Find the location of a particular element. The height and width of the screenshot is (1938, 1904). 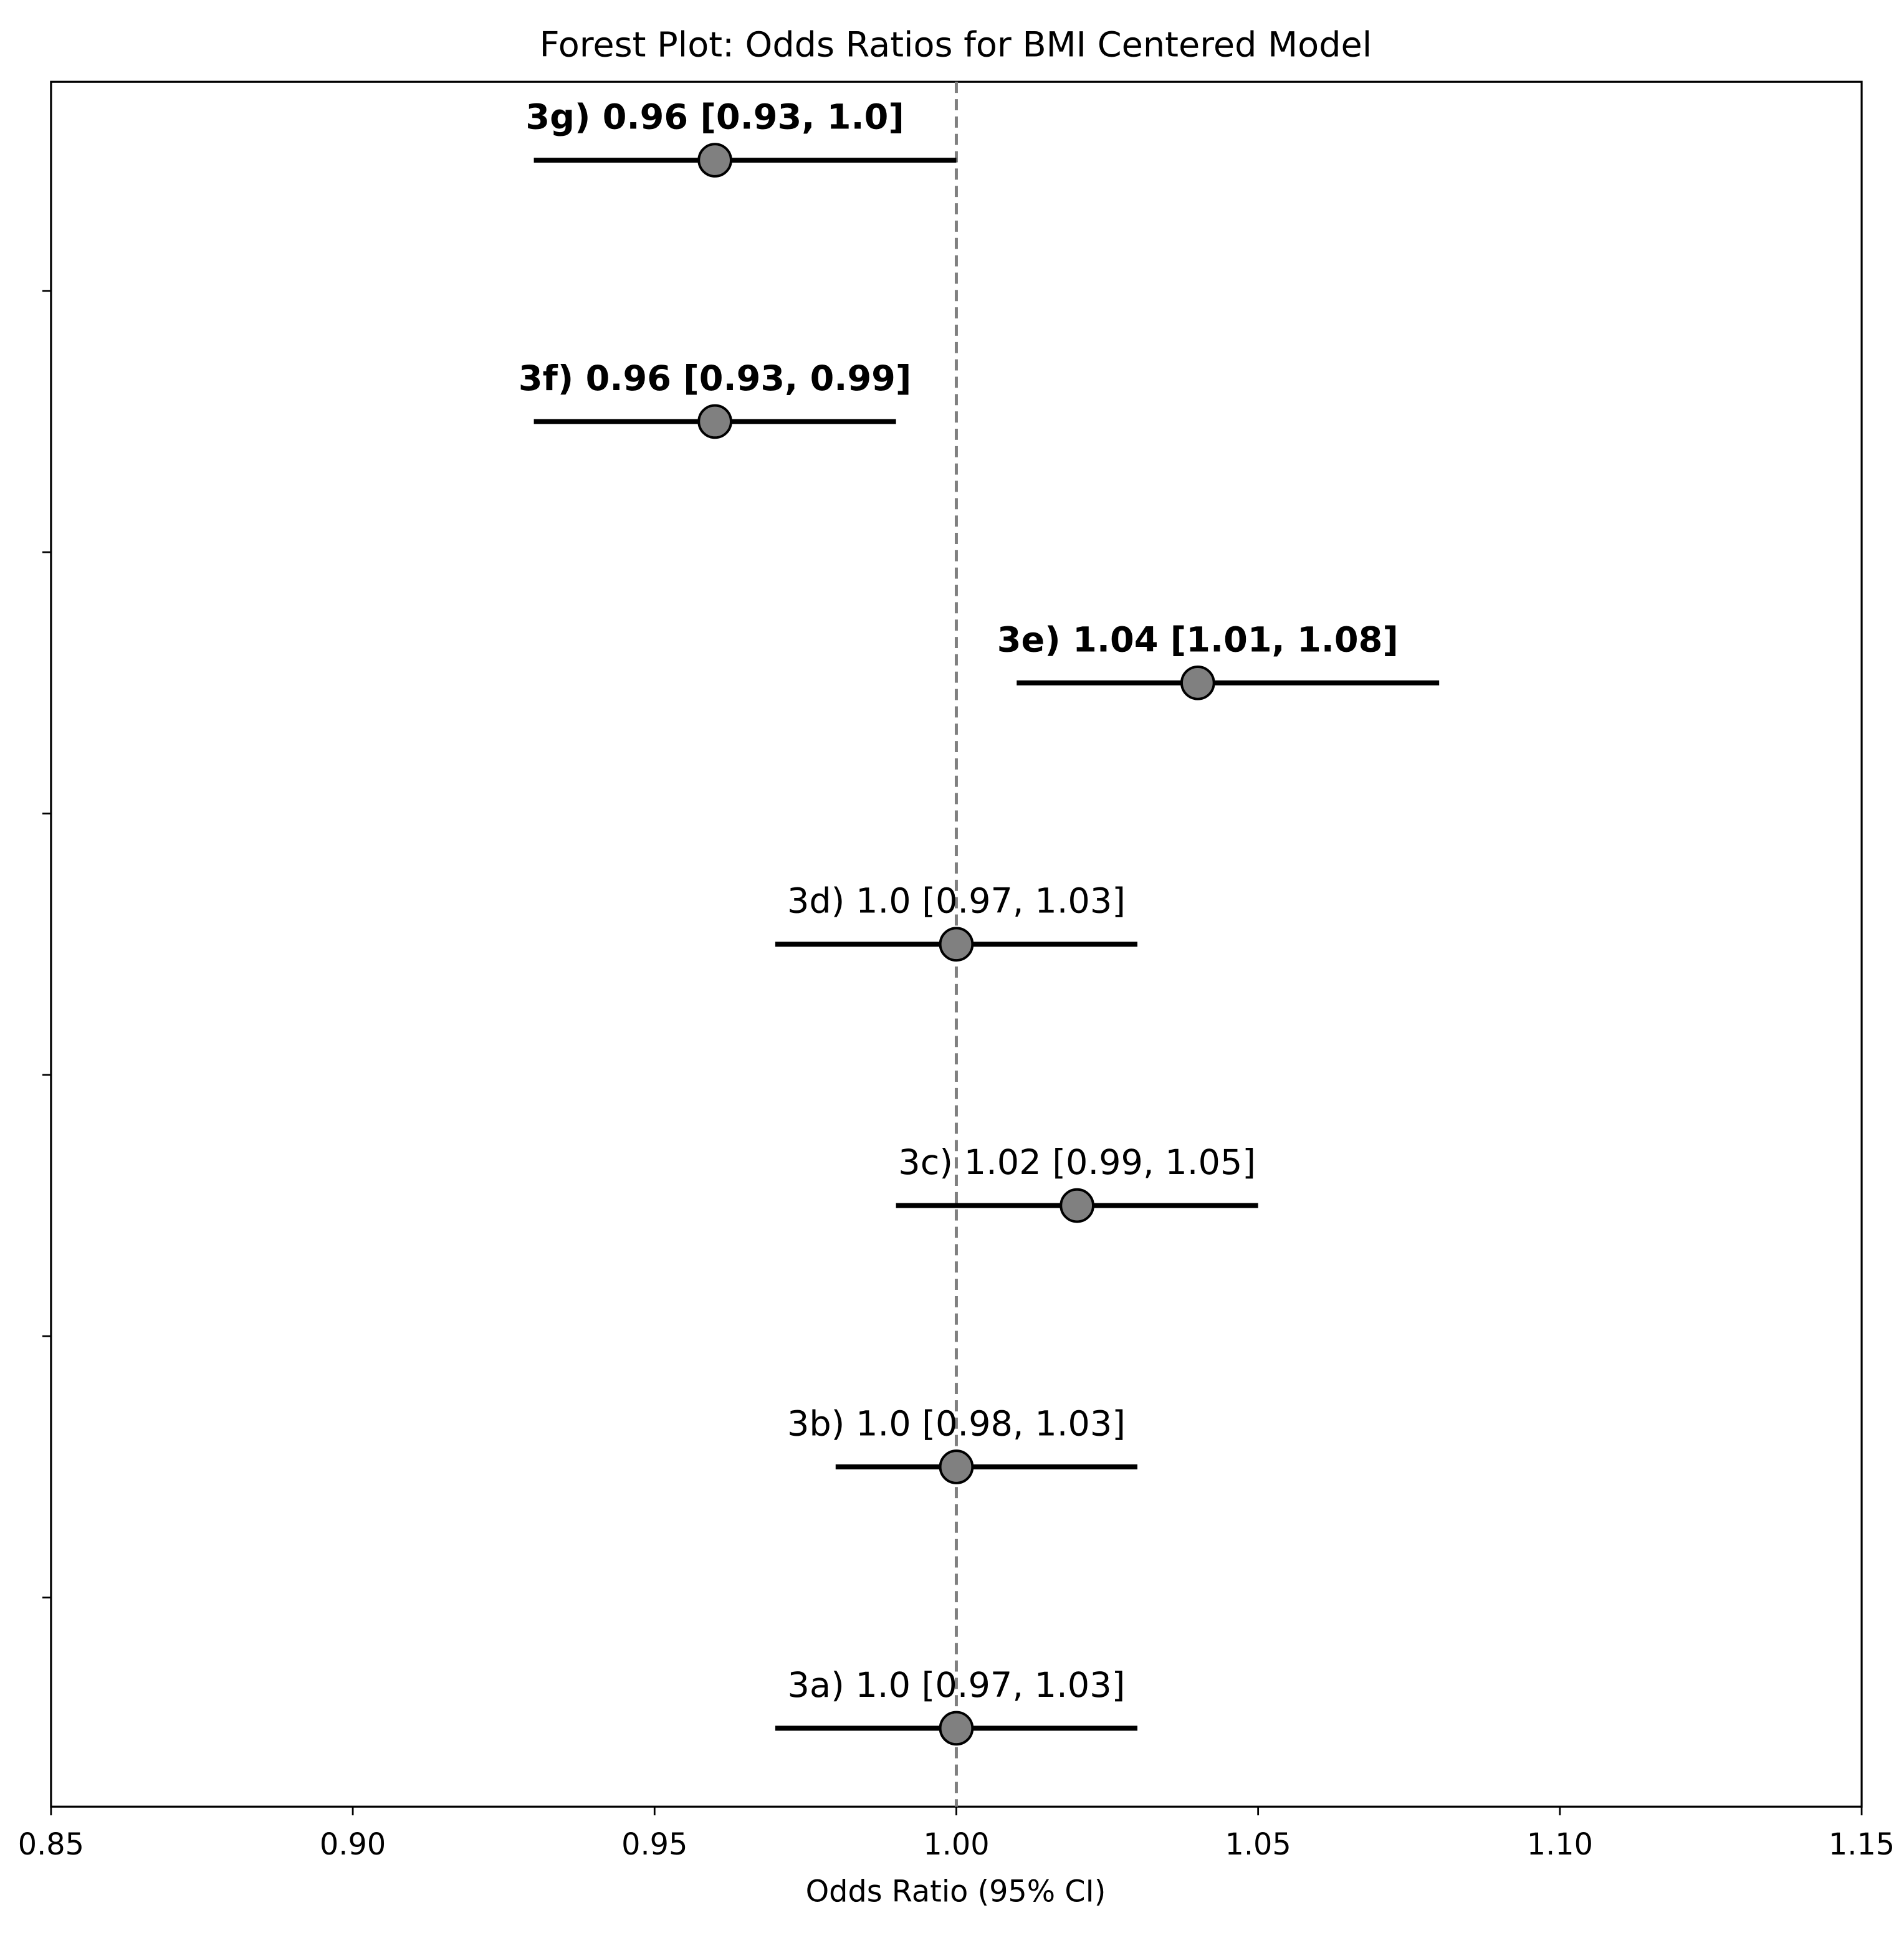

x-tick-label: 0.90 is located at coordinates (353, 1845).